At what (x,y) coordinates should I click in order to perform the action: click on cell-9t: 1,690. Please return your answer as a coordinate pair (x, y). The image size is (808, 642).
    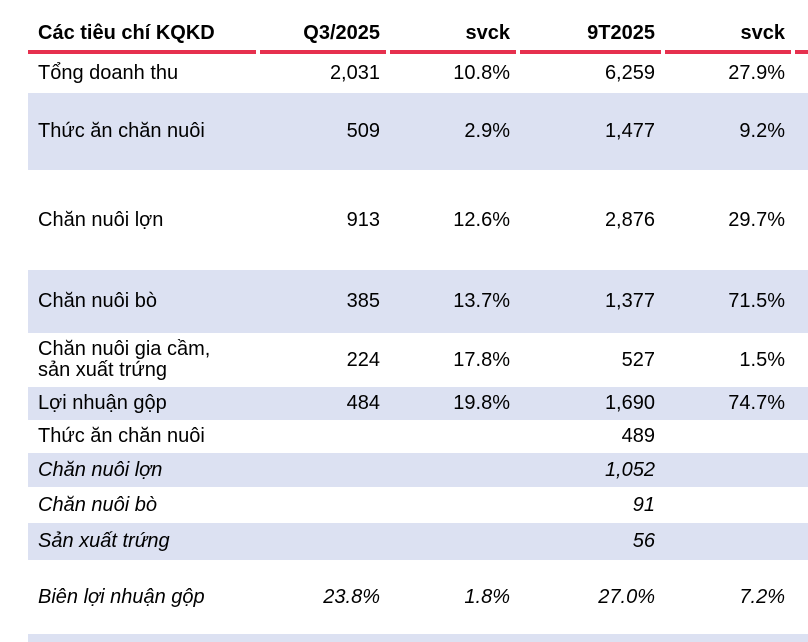
    Looking at the image, I should click on (629, 403).